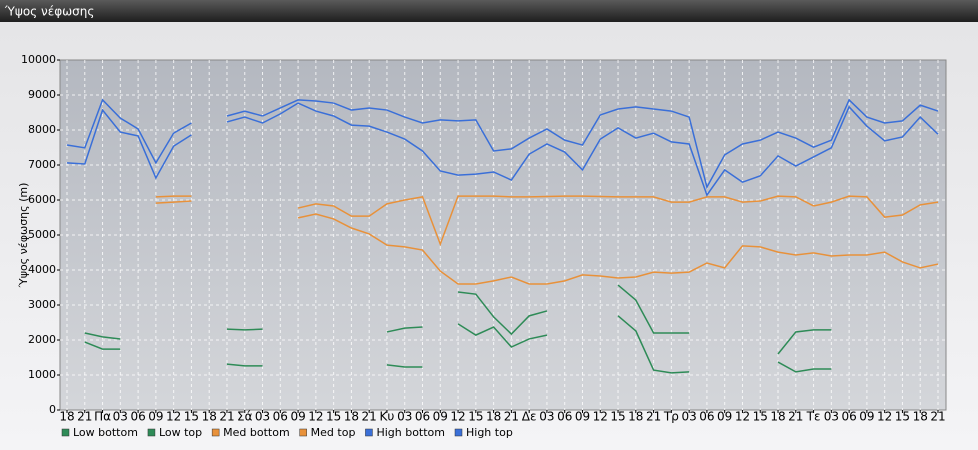 The height and width of the screenshot is (450, 978). I want to click on y-tick-label: 1000, so click(42, 374).